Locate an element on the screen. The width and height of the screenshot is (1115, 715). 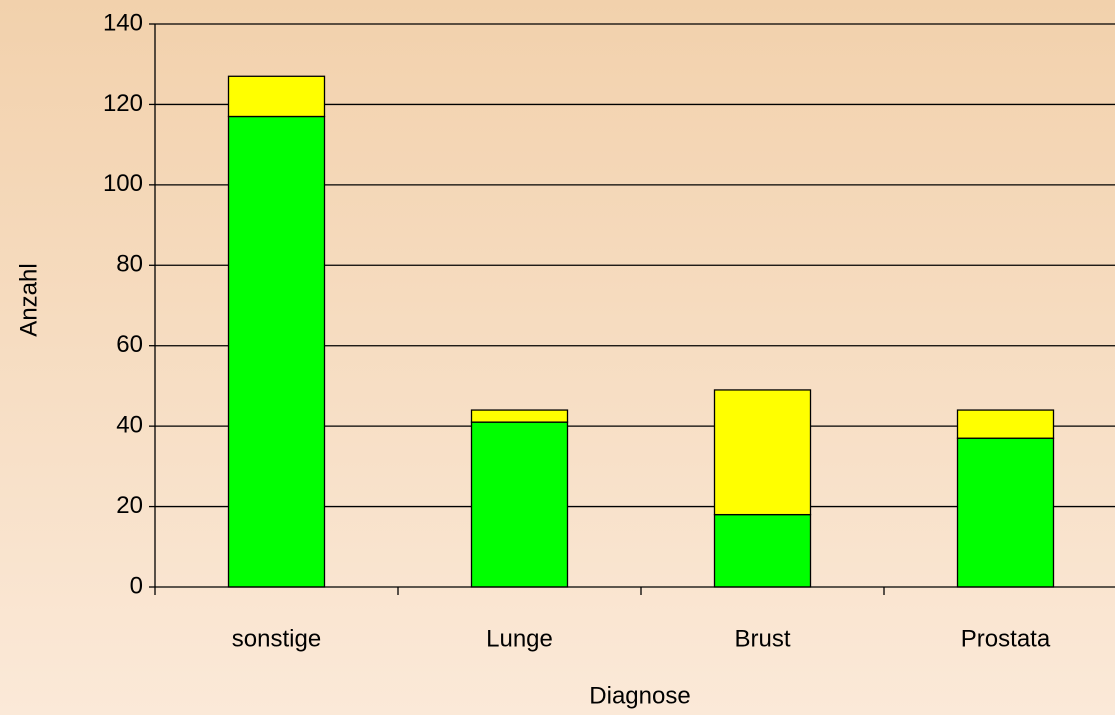
x-tick-label: Brust is located at coordinates (762, 638).